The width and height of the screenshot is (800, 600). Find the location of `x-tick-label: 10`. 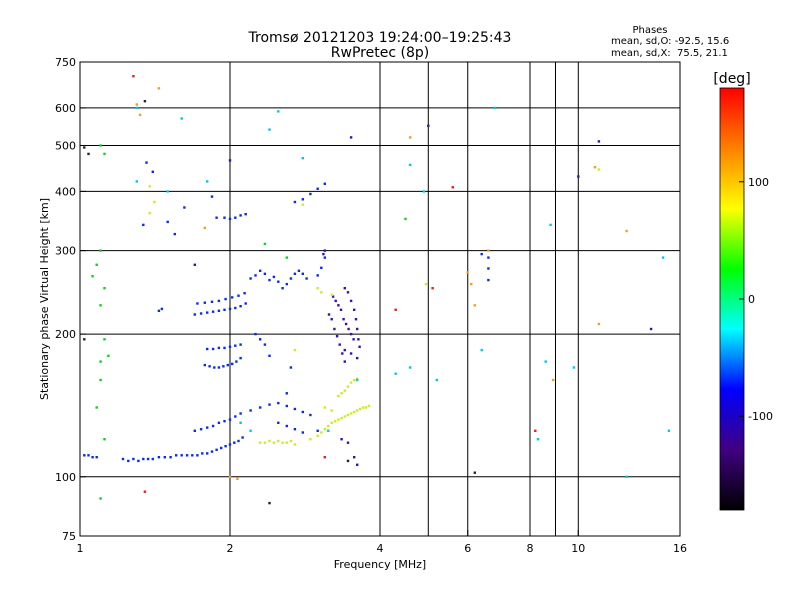

x-tick-label: 10 is located at coordinates (578, 548).